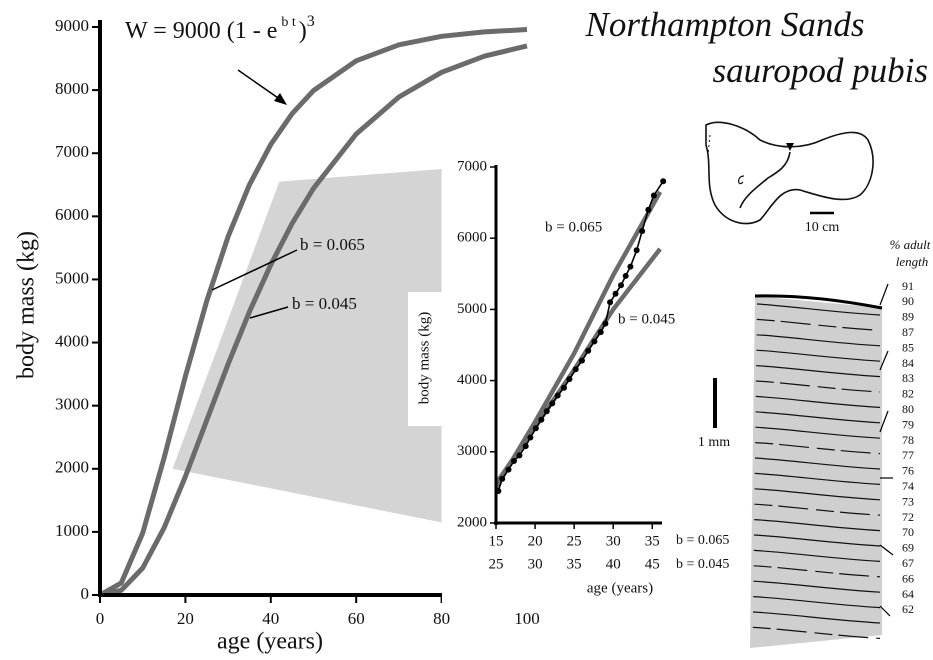 This screenshot has width=933, height=660. Describe the element at coordinates (908, 563) in the screenshot. I see `length-label: 67` at that location.